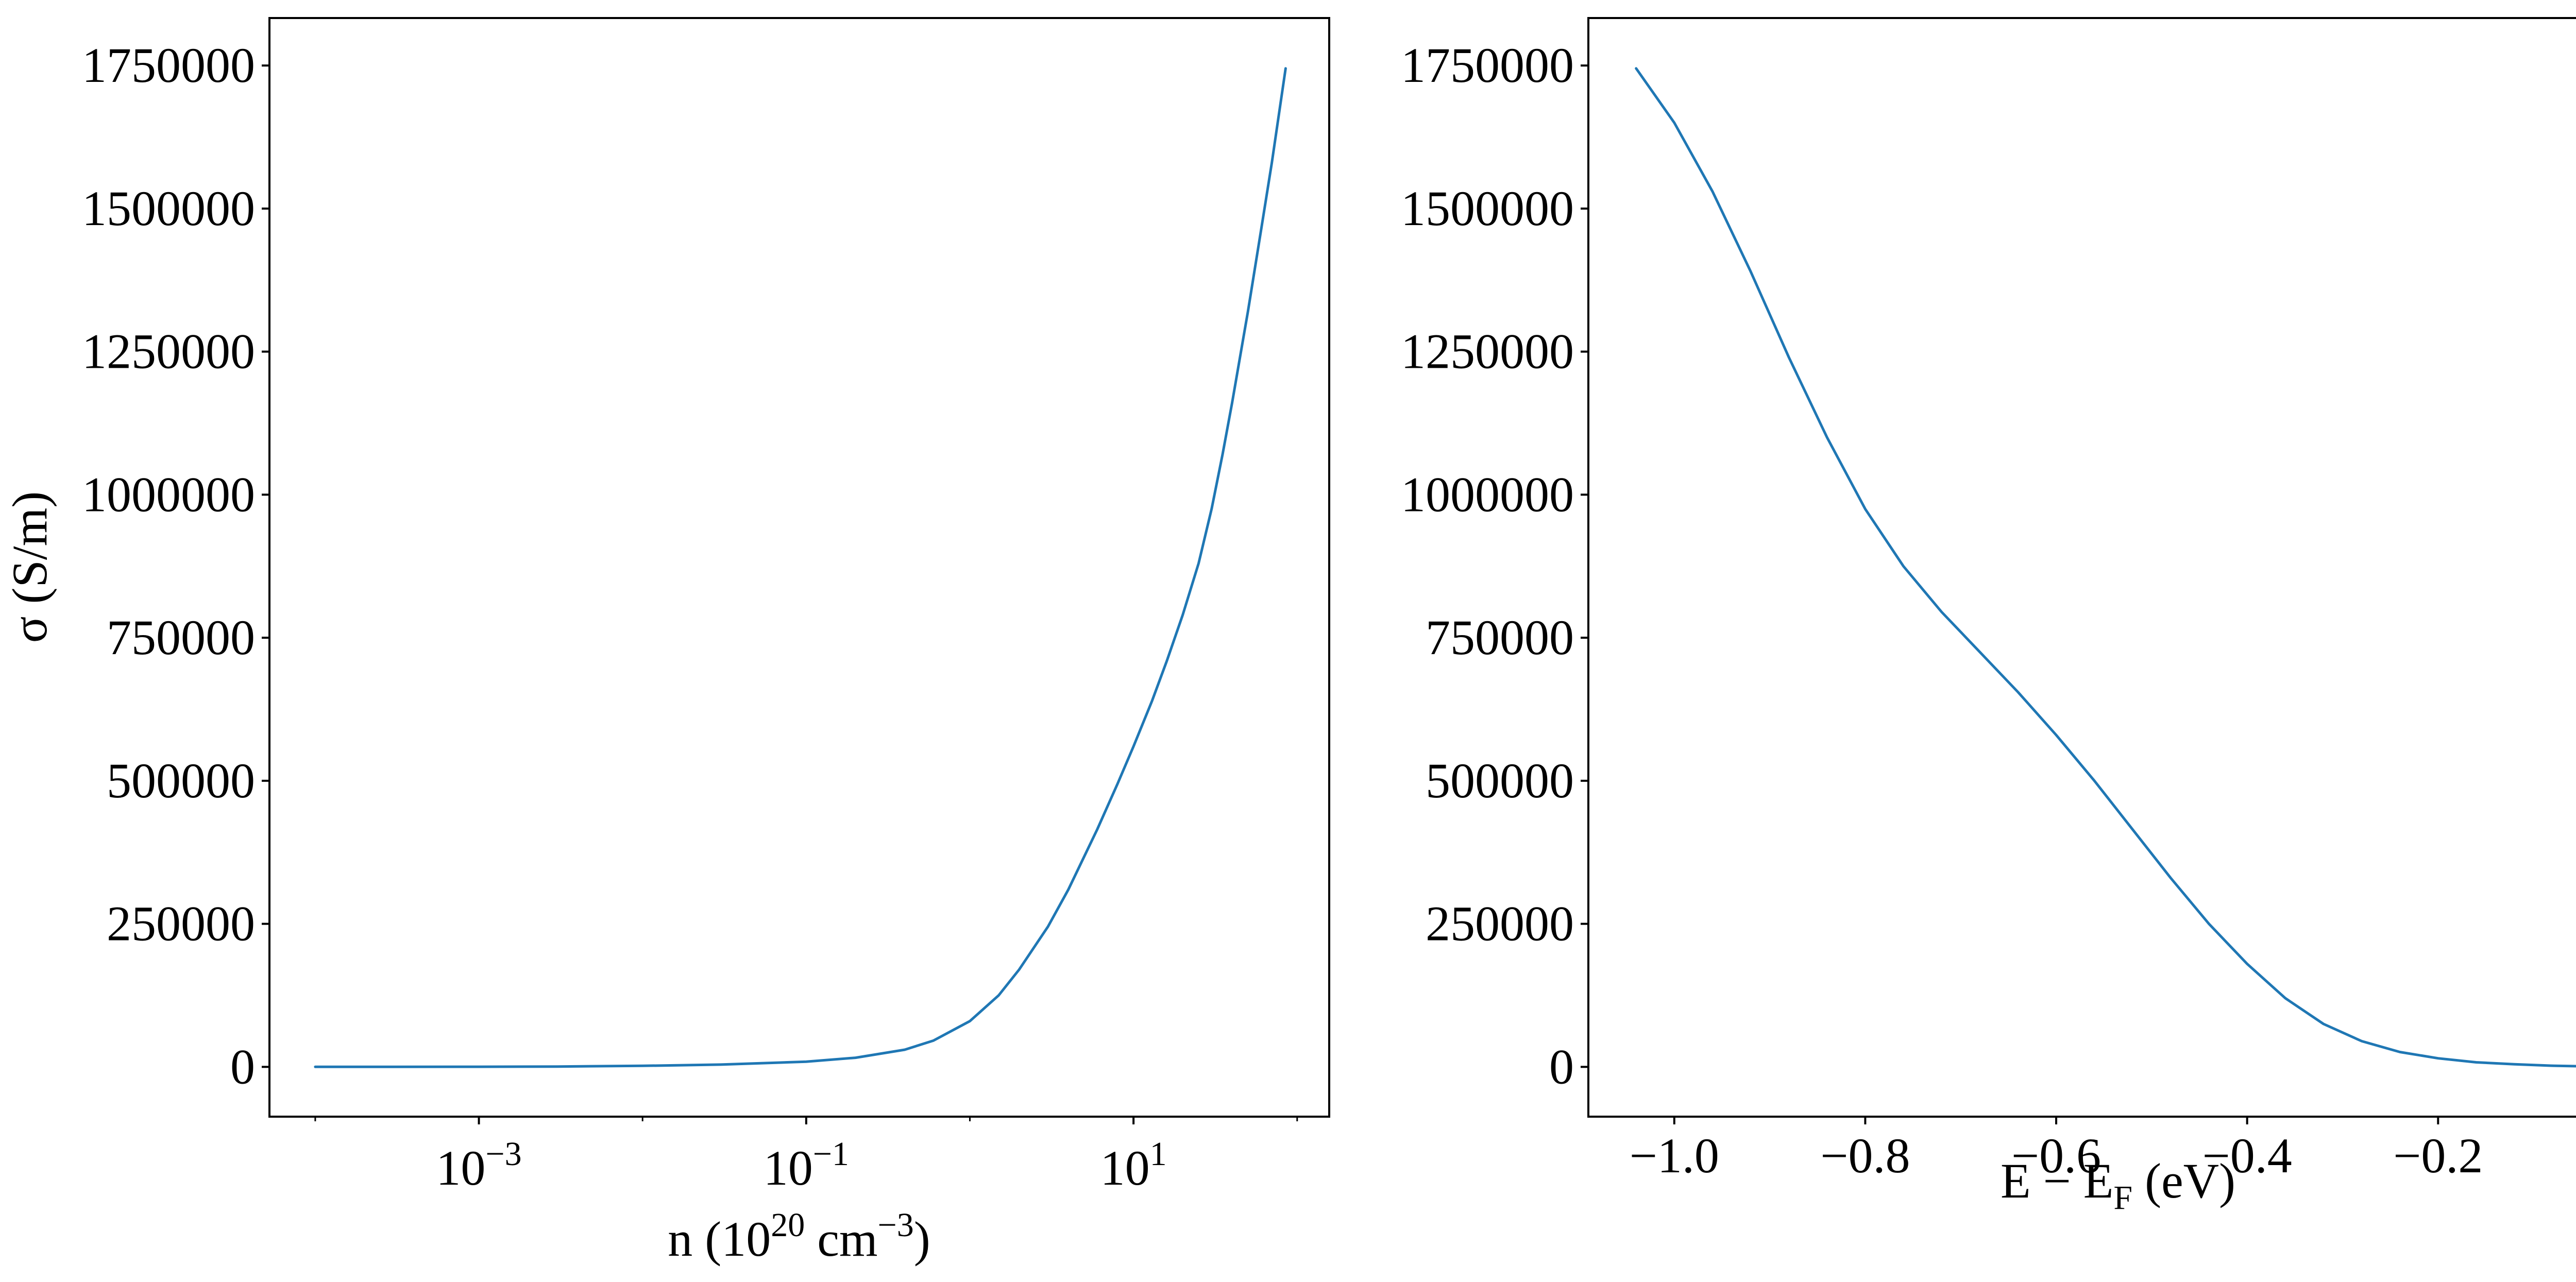 The height and width of the screenshot is (1282, 2576). I want to click on left-x-tick-label: 10⁻³, so click(478, 1165).